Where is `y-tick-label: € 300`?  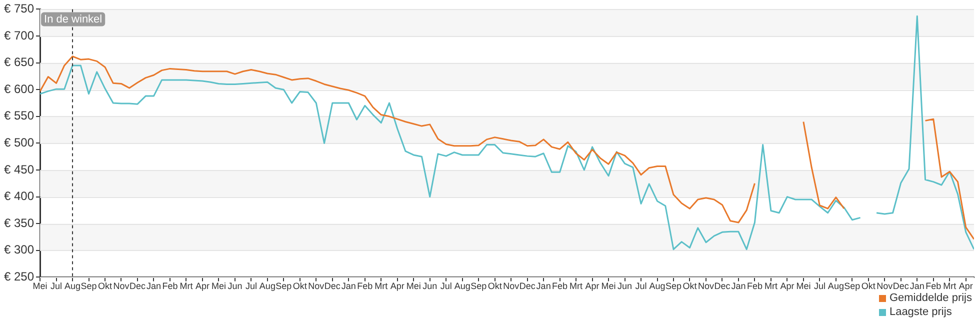 y-tick-label: € 300 is located at coordinates (19, 249).